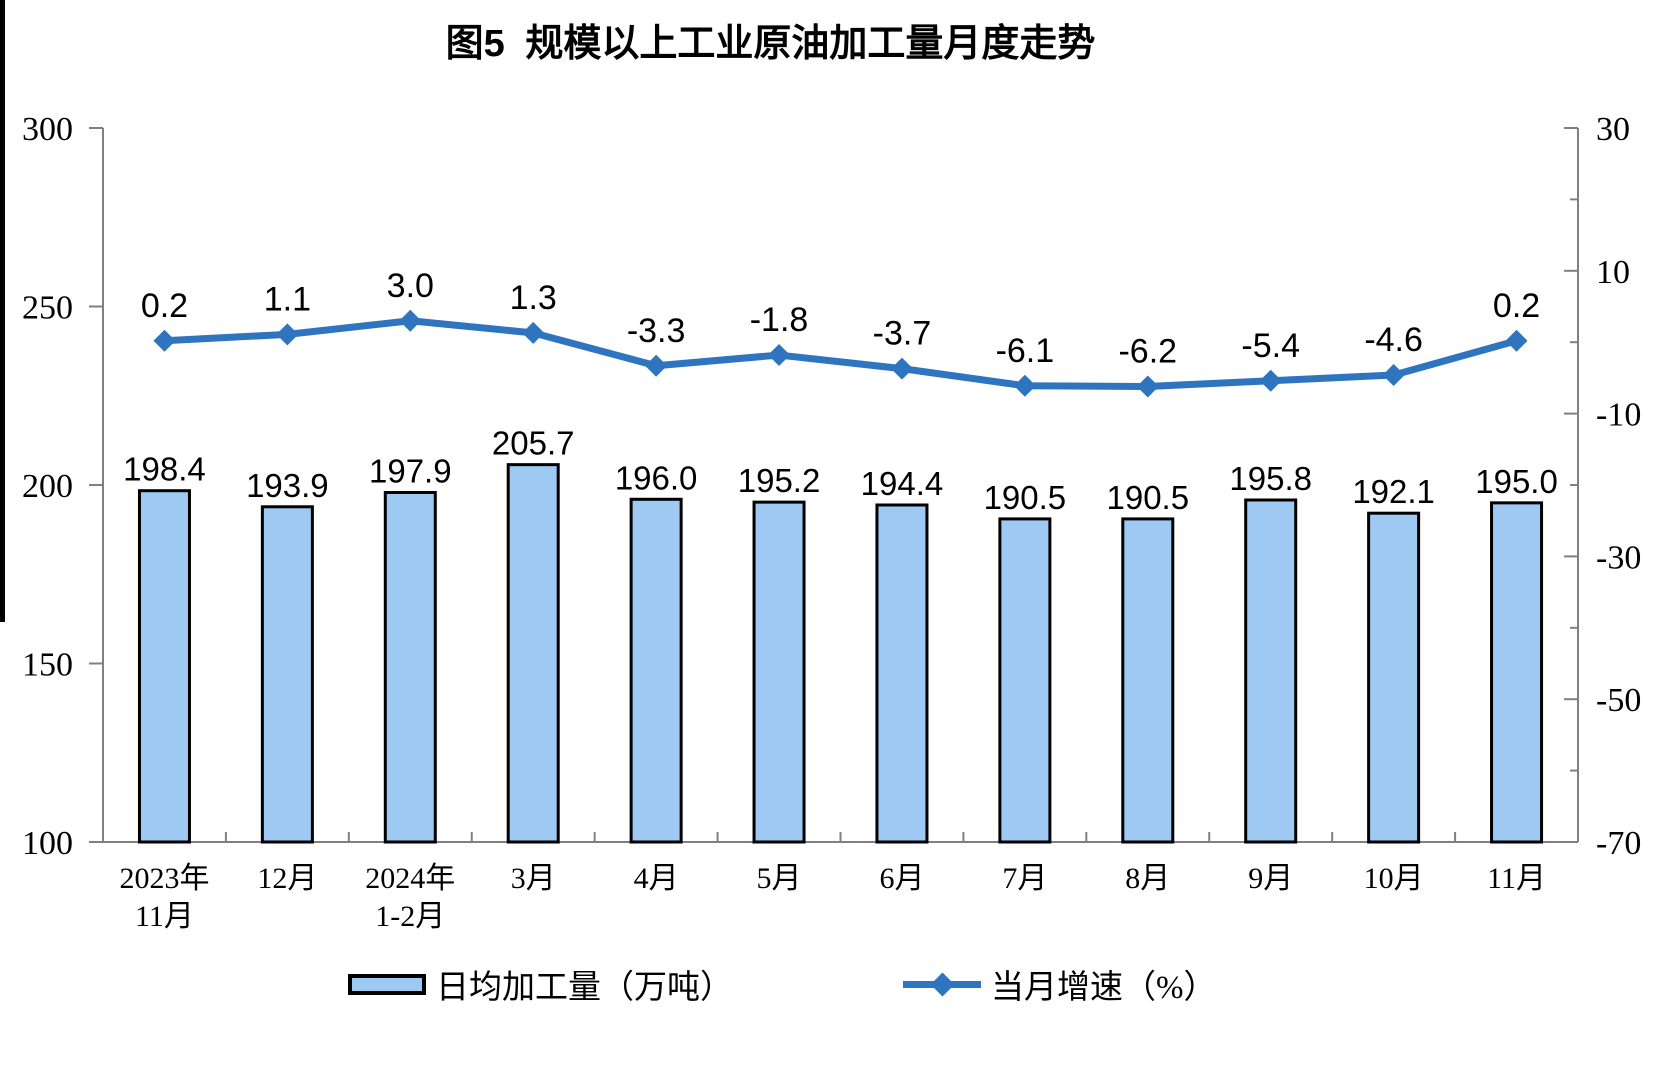  What do you see at coordinates (902, 334) in the screenshot?
I see `line-value-label: -3.7` at bounding box center [902, 334].